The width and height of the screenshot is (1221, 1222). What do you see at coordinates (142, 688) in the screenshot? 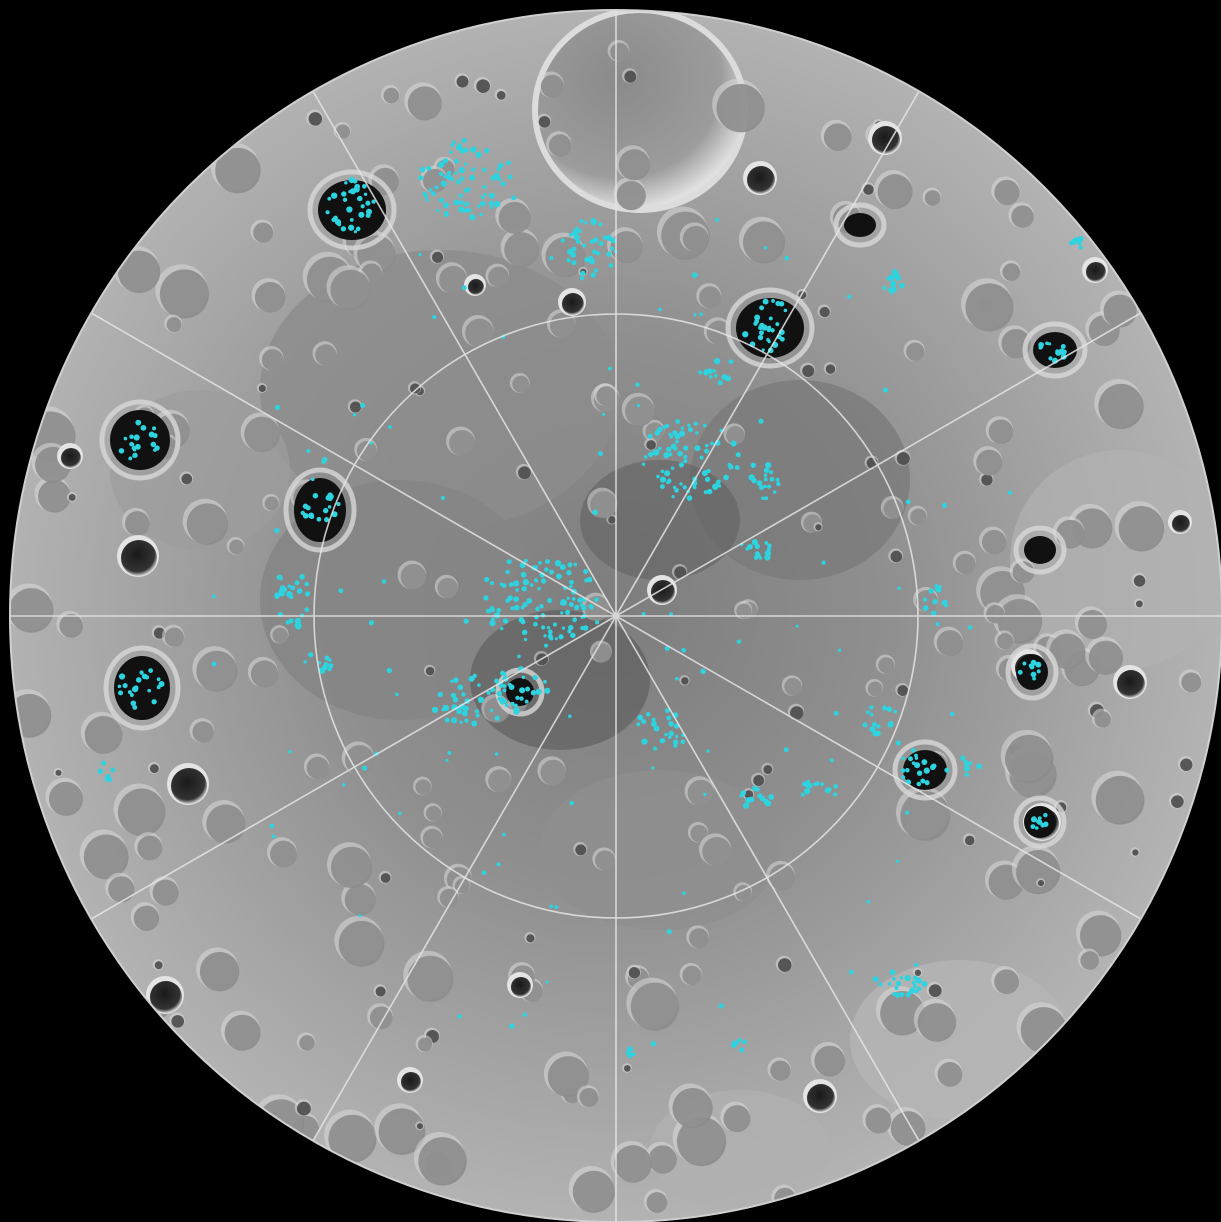
I see `crater-rim` at bounding box center [142, 688].